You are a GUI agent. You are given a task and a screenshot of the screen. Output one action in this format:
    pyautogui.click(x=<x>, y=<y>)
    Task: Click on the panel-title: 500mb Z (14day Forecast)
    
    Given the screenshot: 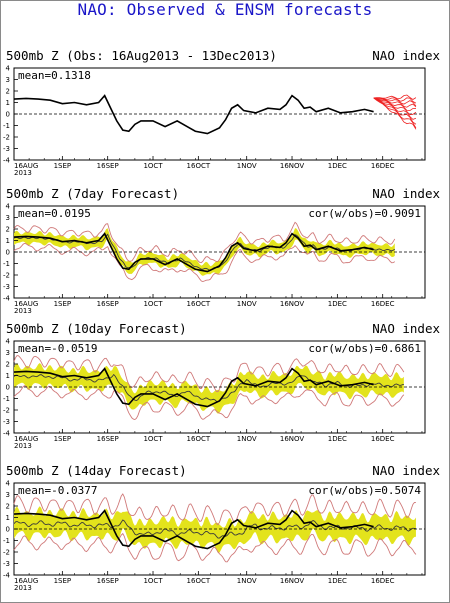 What is the action you would take?
    pyautogui.click(x=96, y=470)
    